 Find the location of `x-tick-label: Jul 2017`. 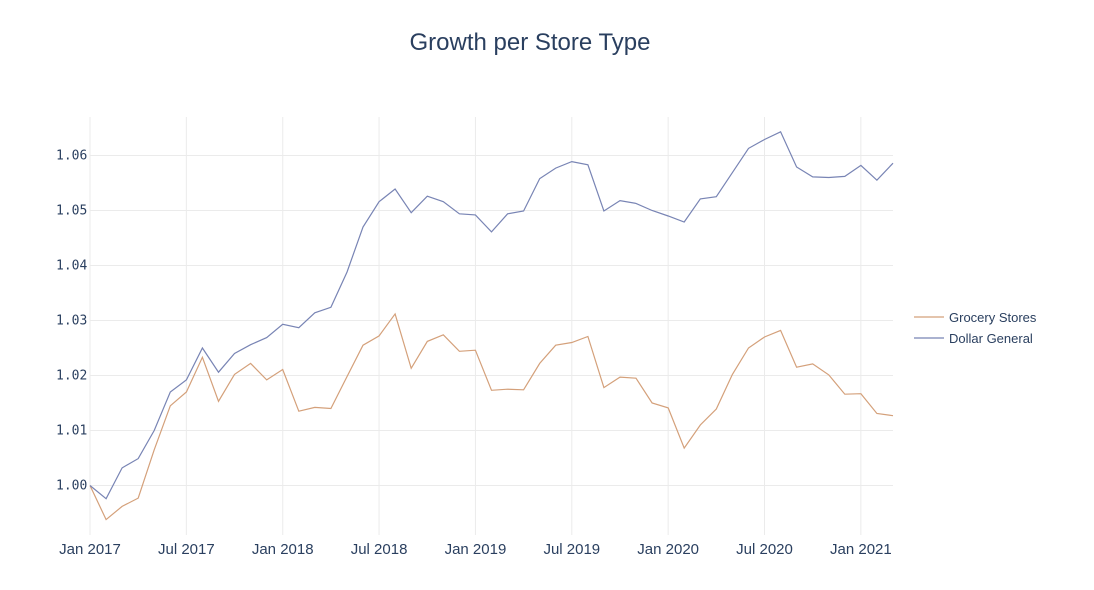

x-tick-label: Jul 2017 is located at coordinates (186, 549).